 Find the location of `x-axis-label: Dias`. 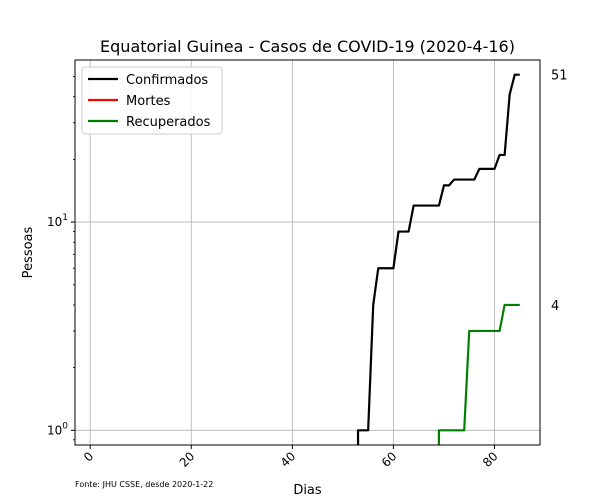

x-axis-label: Dias is located at coordinates (307, 490).